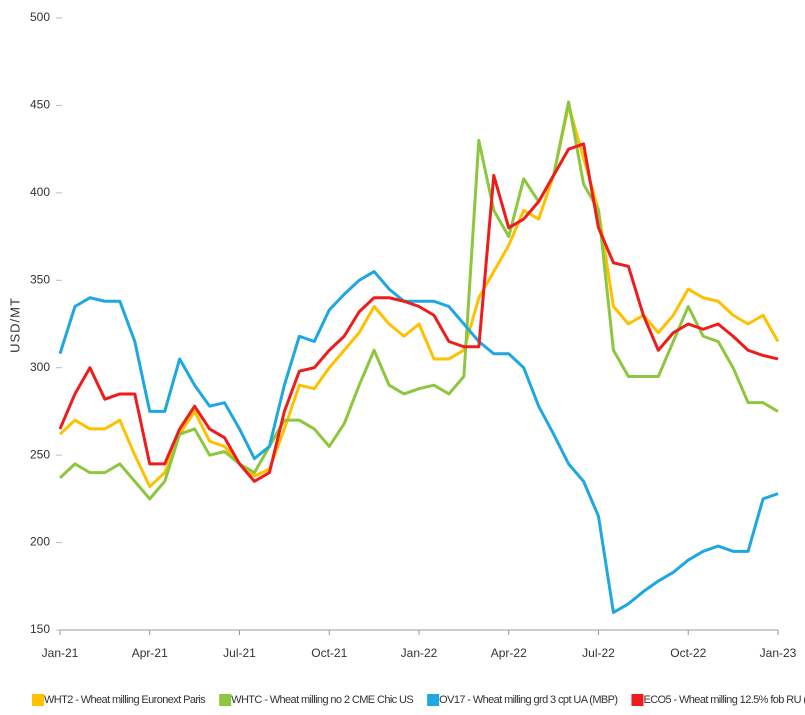 The width and height of the screenshot is (805, 715). I want to click on x-tick-label: Jan-21, so click(60, 653).